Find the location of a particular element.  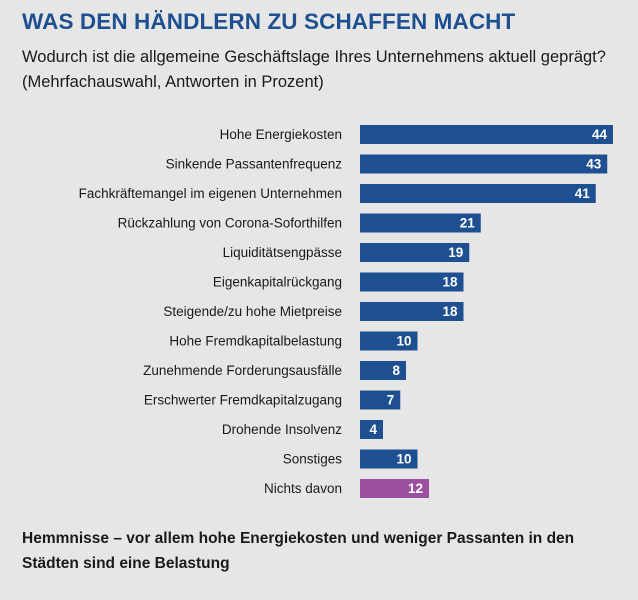

value-label-zunehmende-forderungsausfalle: 8 is located at coordinates (396, 370).